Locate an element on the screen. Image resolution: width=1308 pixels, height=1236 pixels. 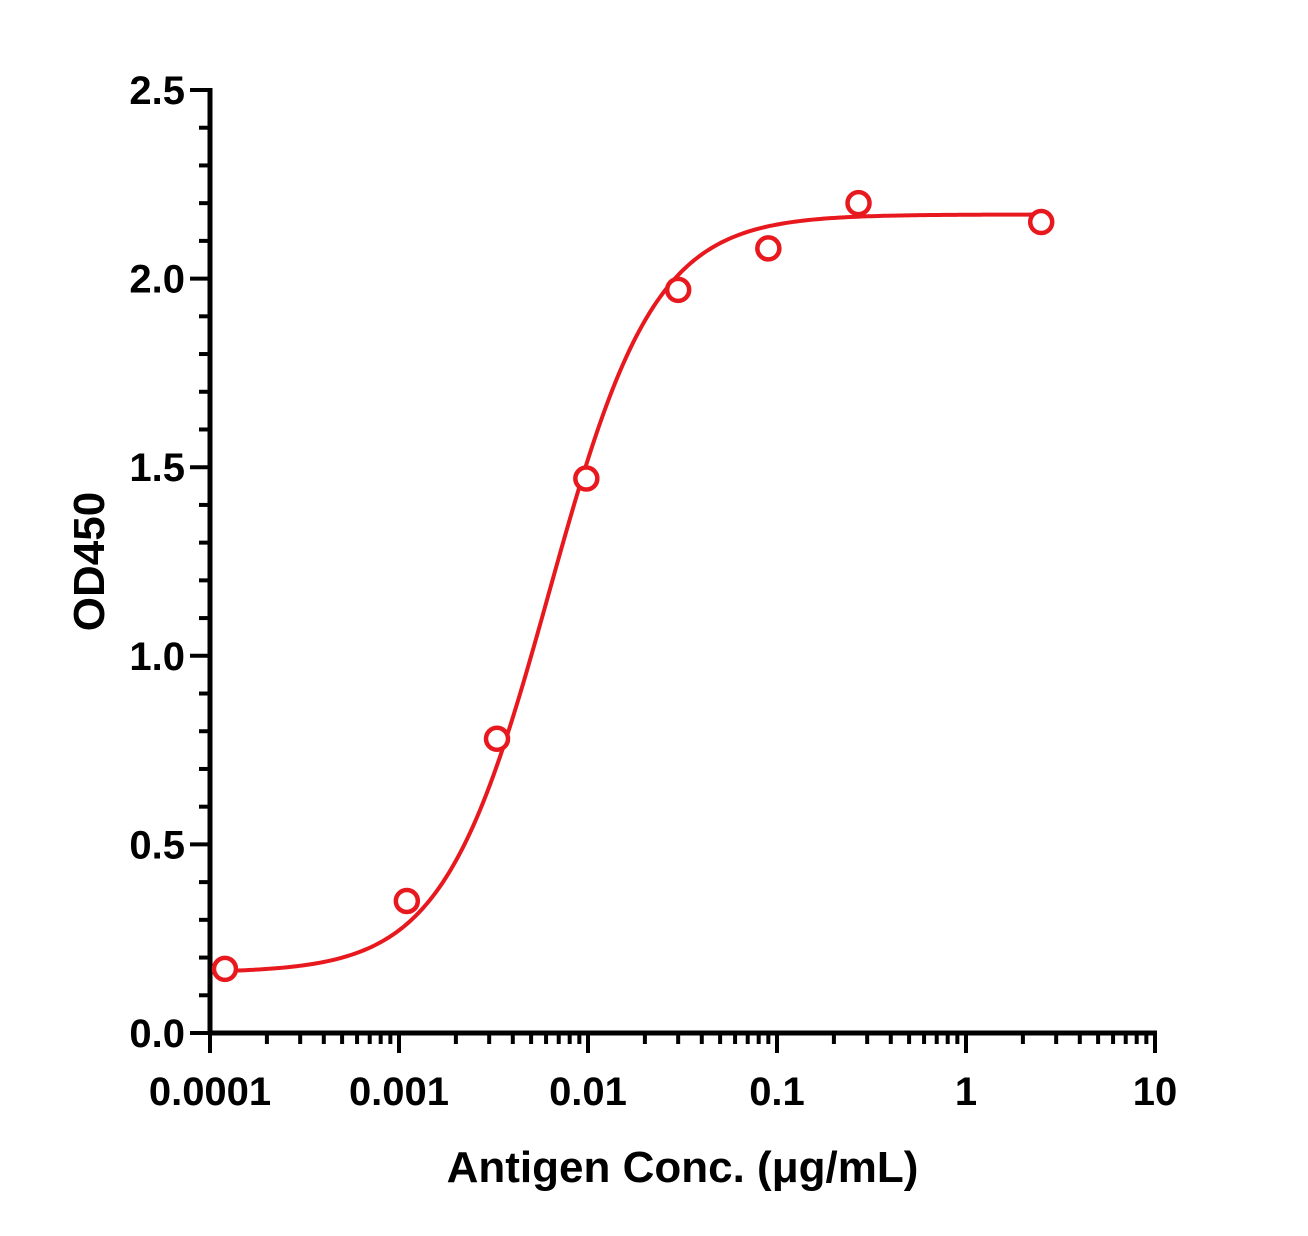
x-tick-label: 0.001 is located at coordinates (399, 1092).